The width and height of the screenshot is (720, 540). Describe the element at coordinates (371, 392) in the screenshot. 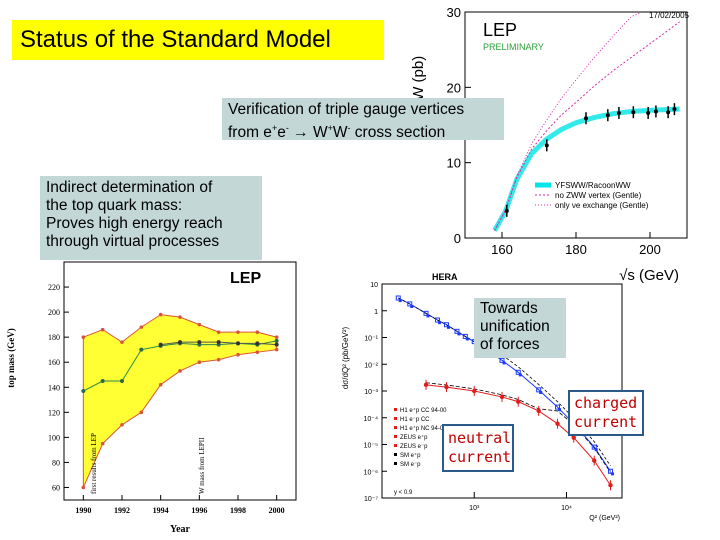

I see `hera-ytick-label: 10⁻³` at that location.